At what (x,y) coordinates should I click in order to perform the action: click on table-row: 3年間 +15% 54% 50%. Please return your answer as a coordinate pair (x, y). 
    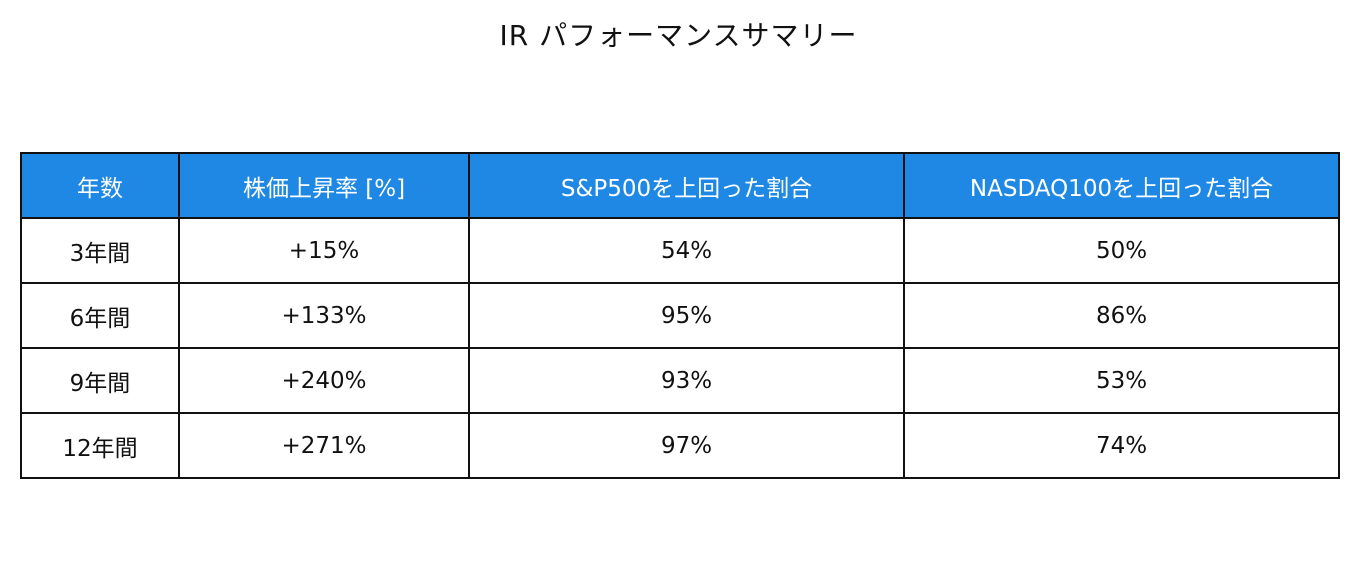
    Looking at the image, I should click on (680, 250).